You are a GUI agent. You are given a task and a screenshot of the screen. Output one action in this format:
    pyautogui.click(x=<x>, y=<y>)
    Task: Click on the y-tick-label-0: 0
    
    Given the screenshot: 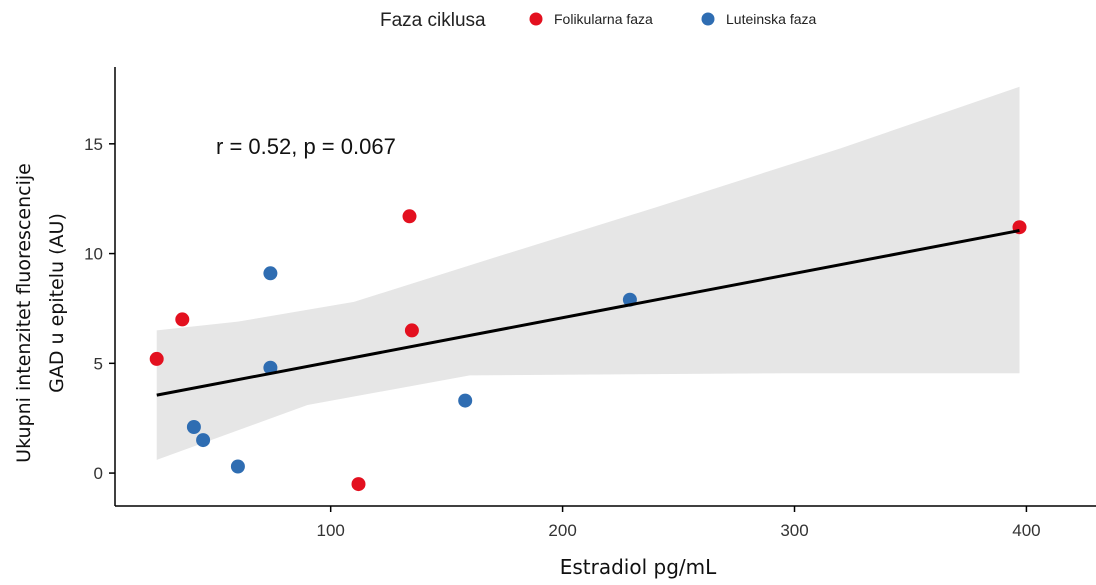 What is the action you would take?
    pyautogui.click(x=98, y=473)
    